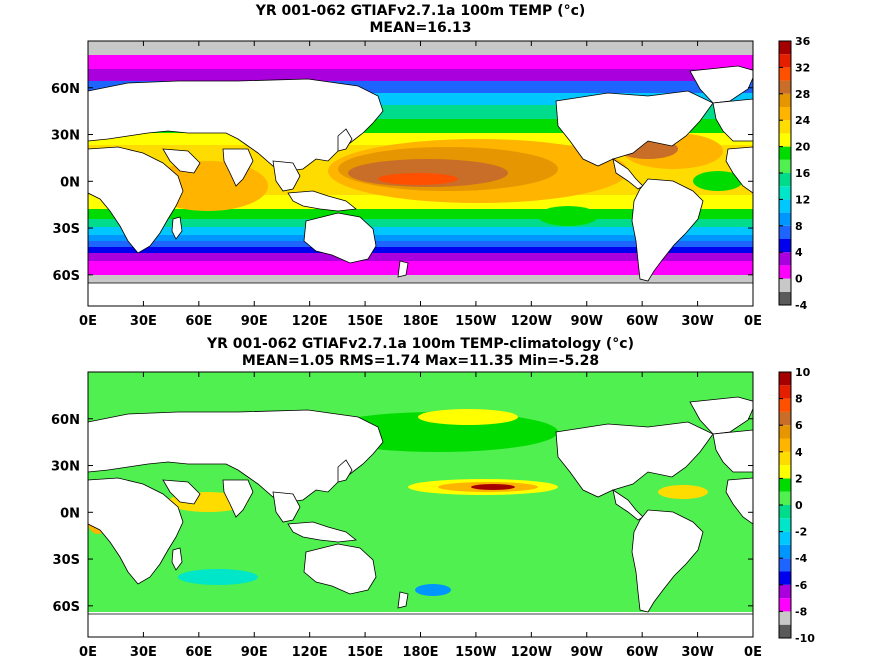 Image resolution: width=884 pixels, height=663 pixels. What do you see at coordinates (794, 173) in the screenshot?
I see `top-colorbar: 36 32 28 24 20 16 12 8 4 0 -4` at bounding box center [794, 173].